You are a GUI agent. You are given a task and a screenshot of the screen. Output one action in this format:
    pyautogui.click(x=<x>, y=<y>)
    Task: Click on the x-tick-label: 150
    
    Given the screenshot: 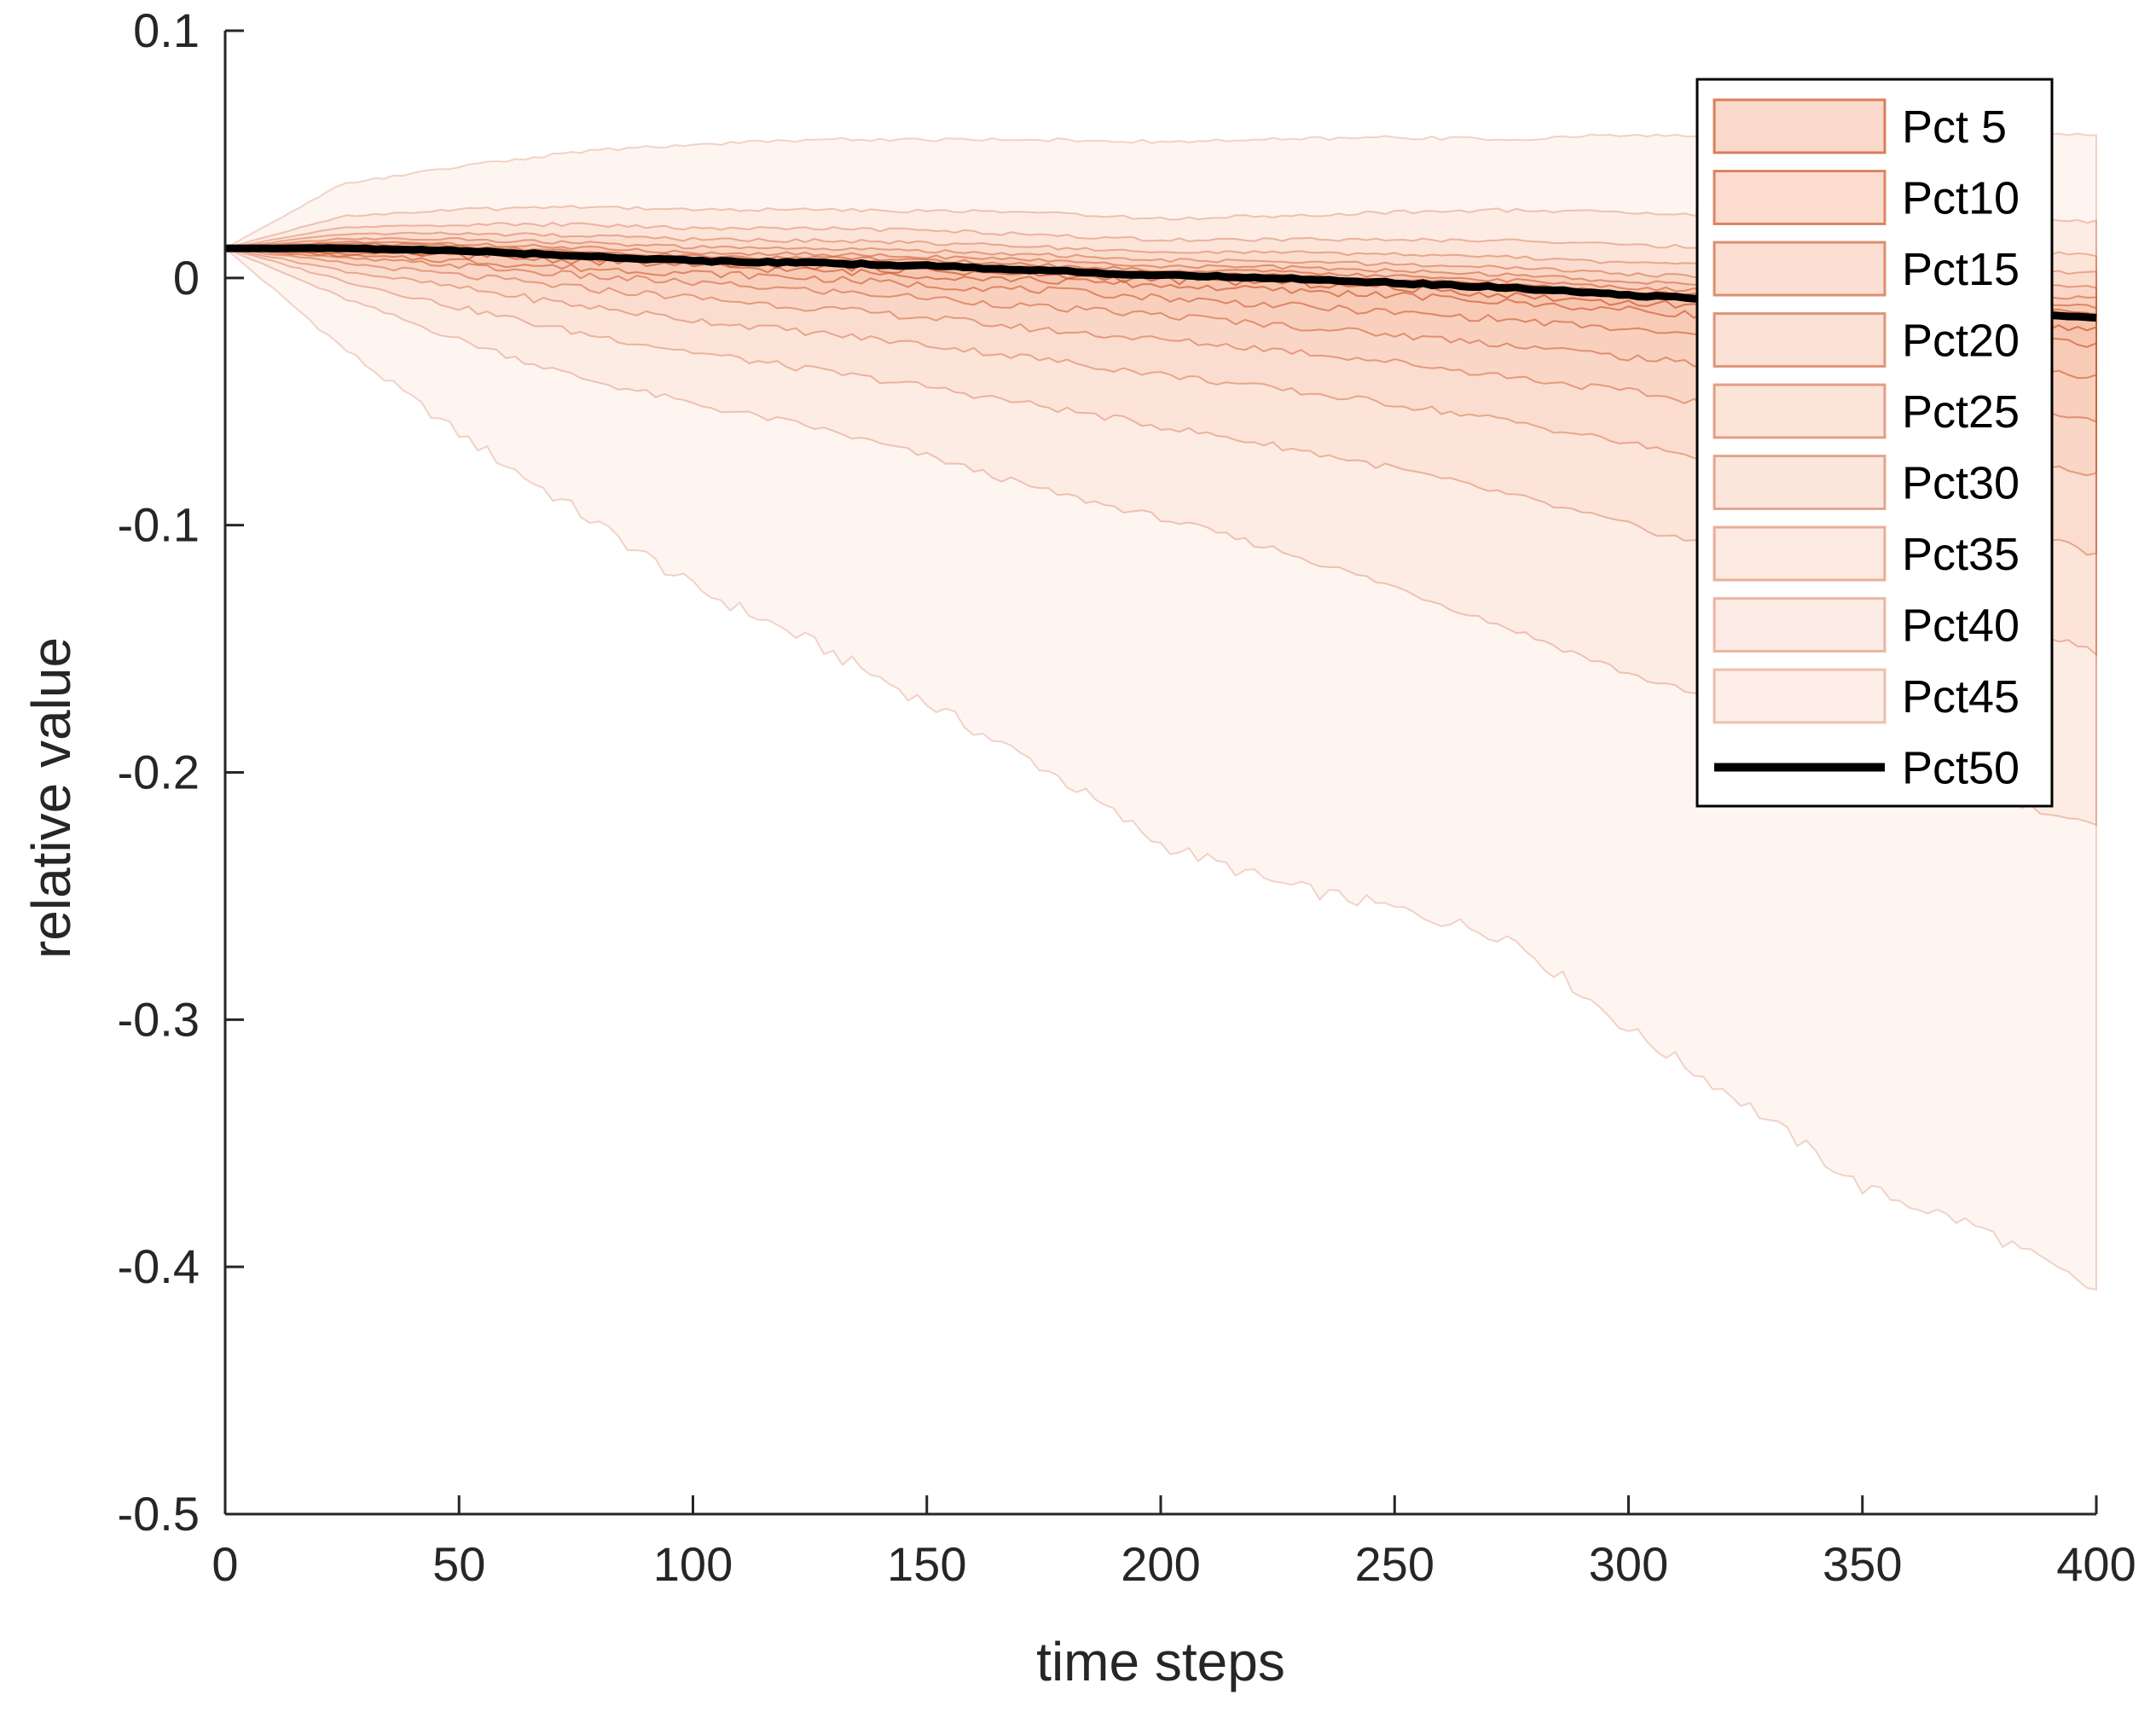 What is the action you would take?
    pyautogui.click(x=927, y=1564)
    